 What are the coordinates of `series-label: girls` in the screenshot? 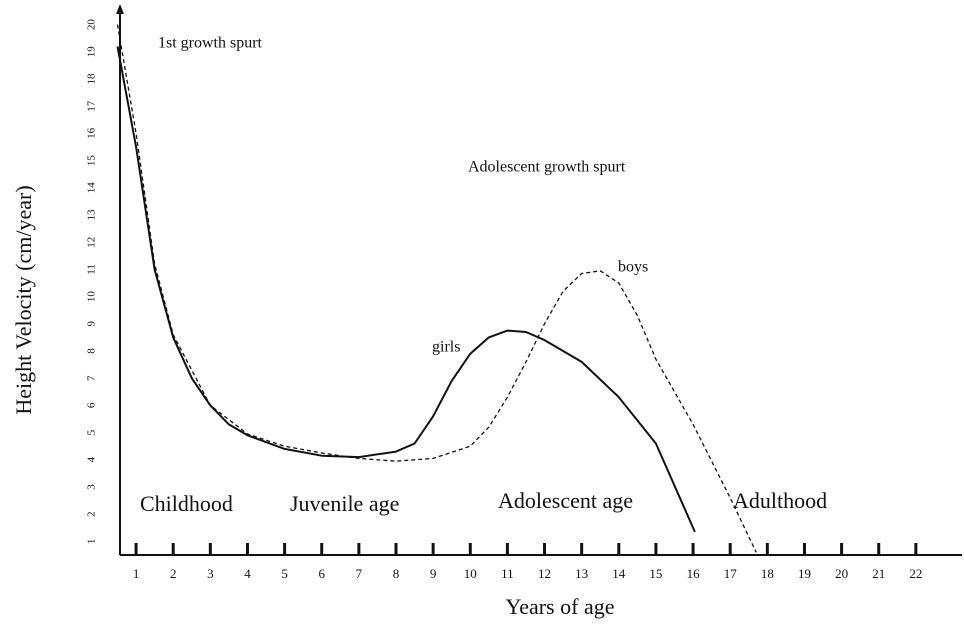 It's located at (446, 347).